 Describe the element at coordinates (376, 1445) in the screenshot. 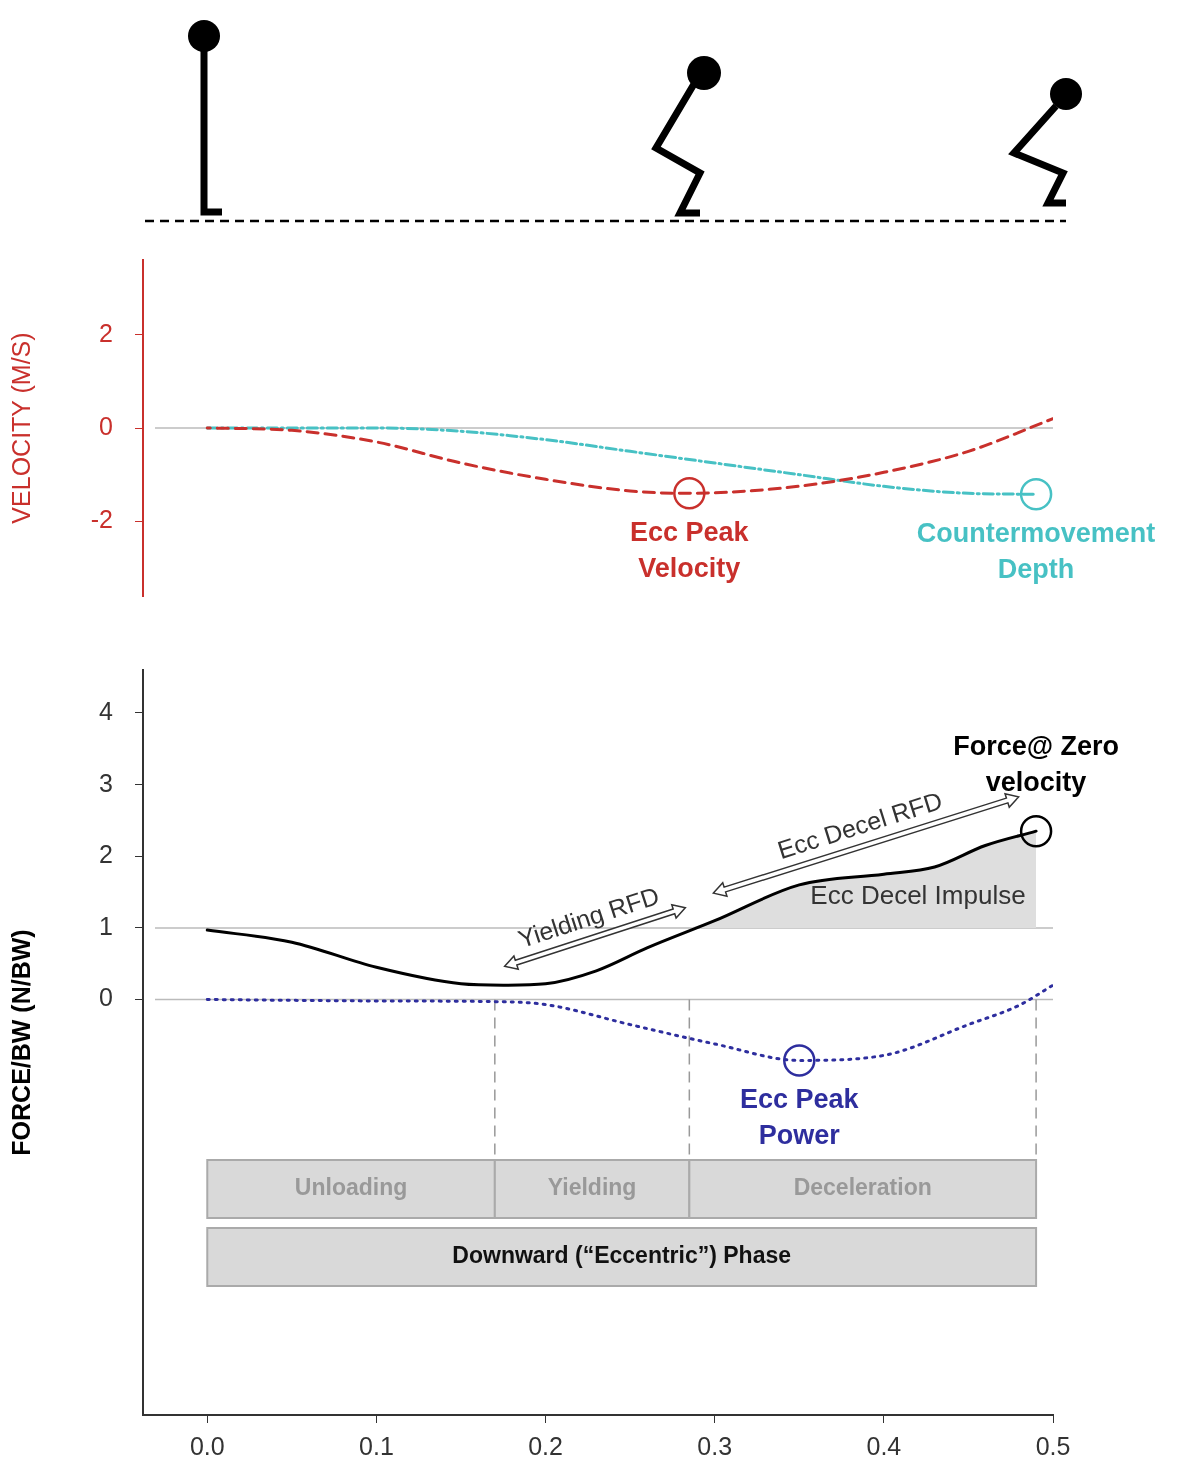

I see `x-tick-label: 0.1` at that location.